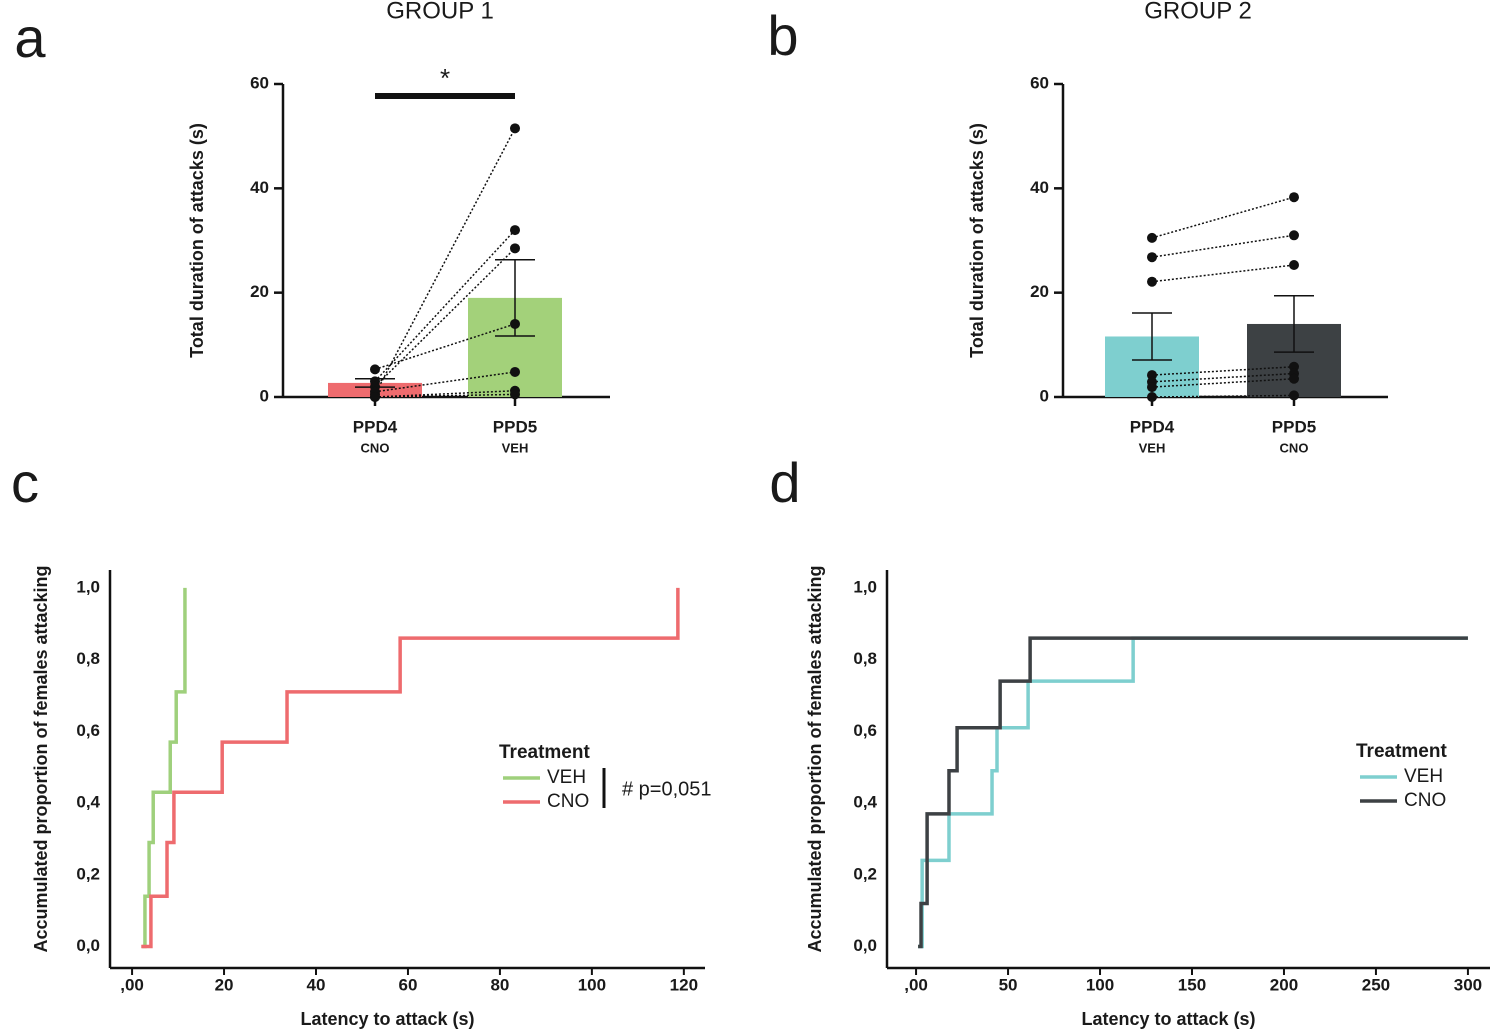  What do you see at coordinates (499, 984) in the screenshot?
I see `x-tick-label: 80` at bounding box center [499, 984].